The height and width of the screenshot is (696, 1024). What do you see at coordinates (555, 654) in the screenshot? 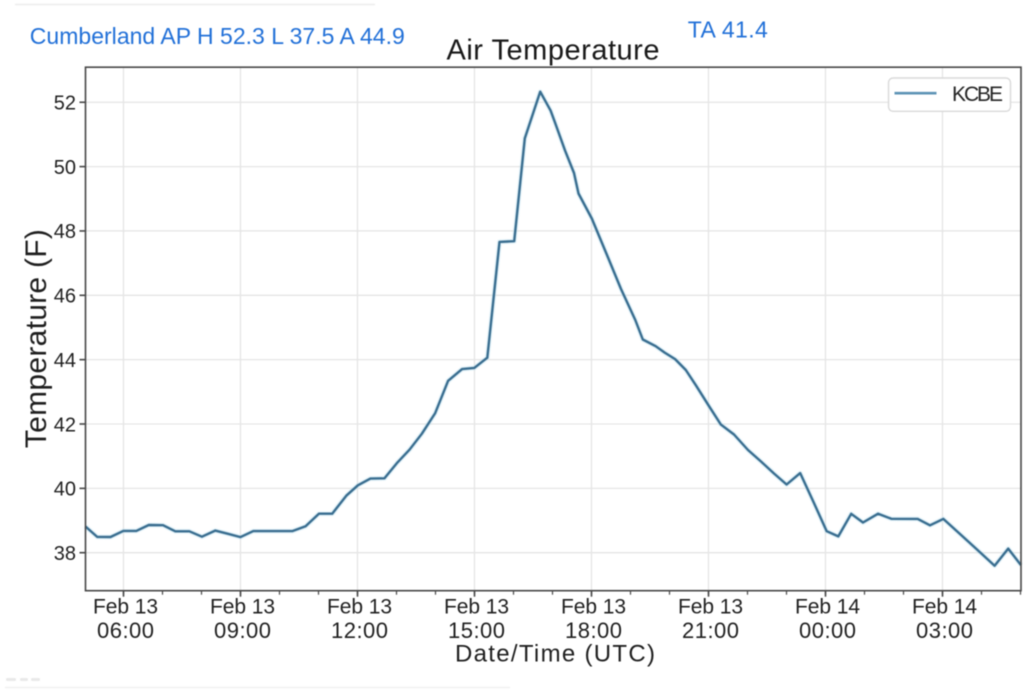
I see `svg-text: Date/Time (UTC)` at bounding box center [555, 654].